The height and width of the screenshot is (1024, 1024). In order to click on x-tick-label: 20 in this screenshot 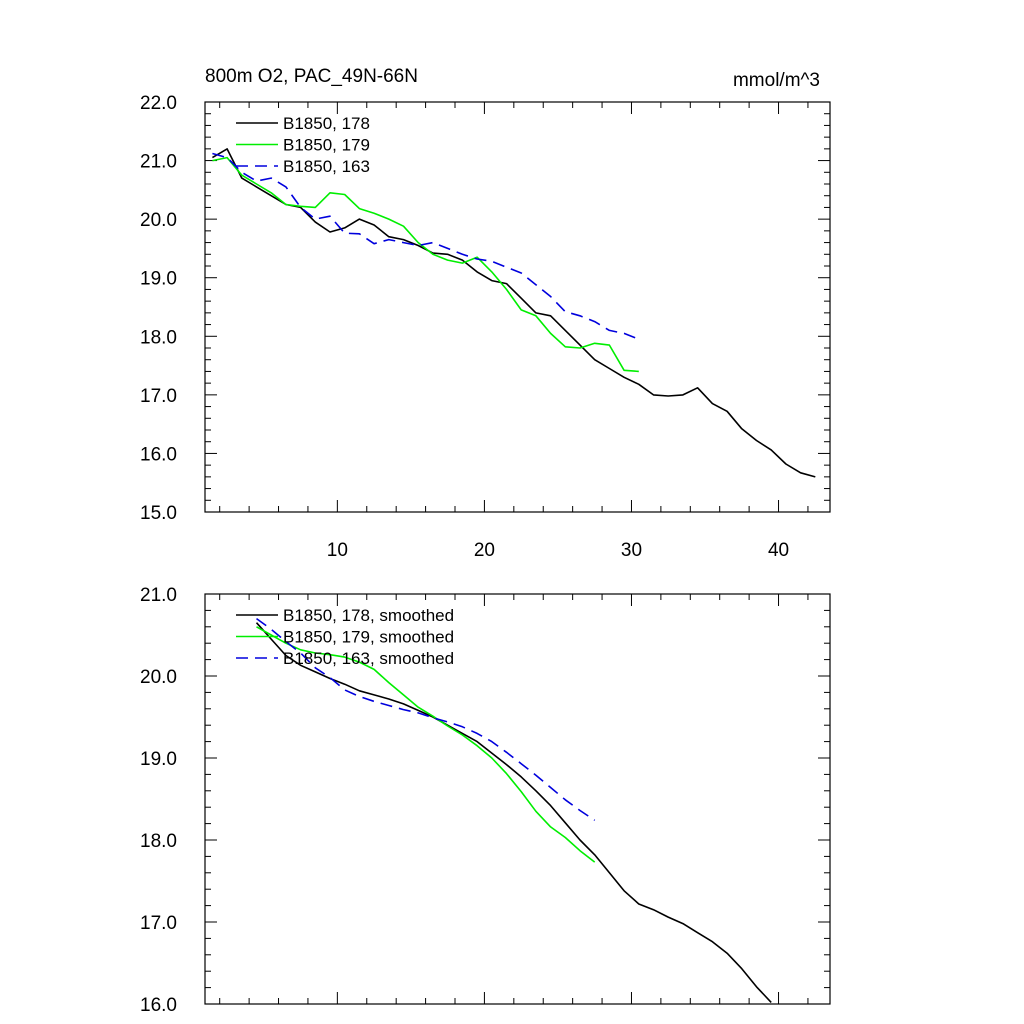, I will do `click(484, 550)`.